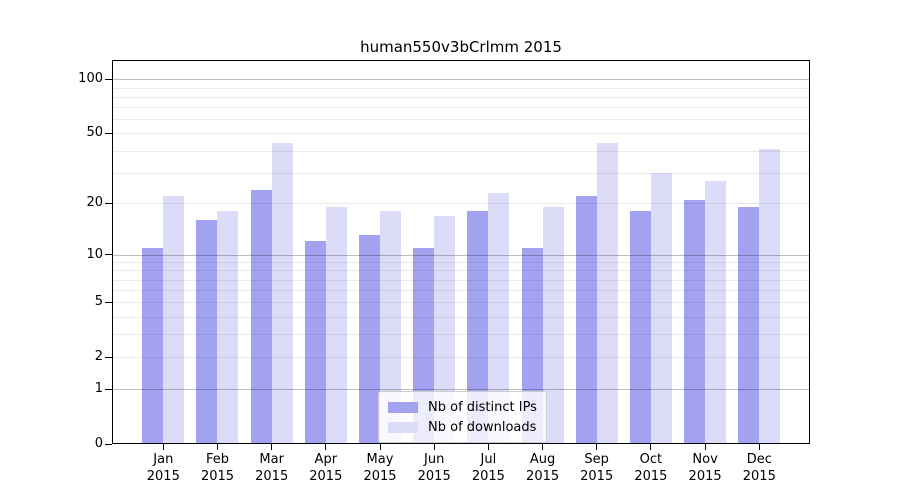  I want to click on x-tick-dec, so click(759, 447).